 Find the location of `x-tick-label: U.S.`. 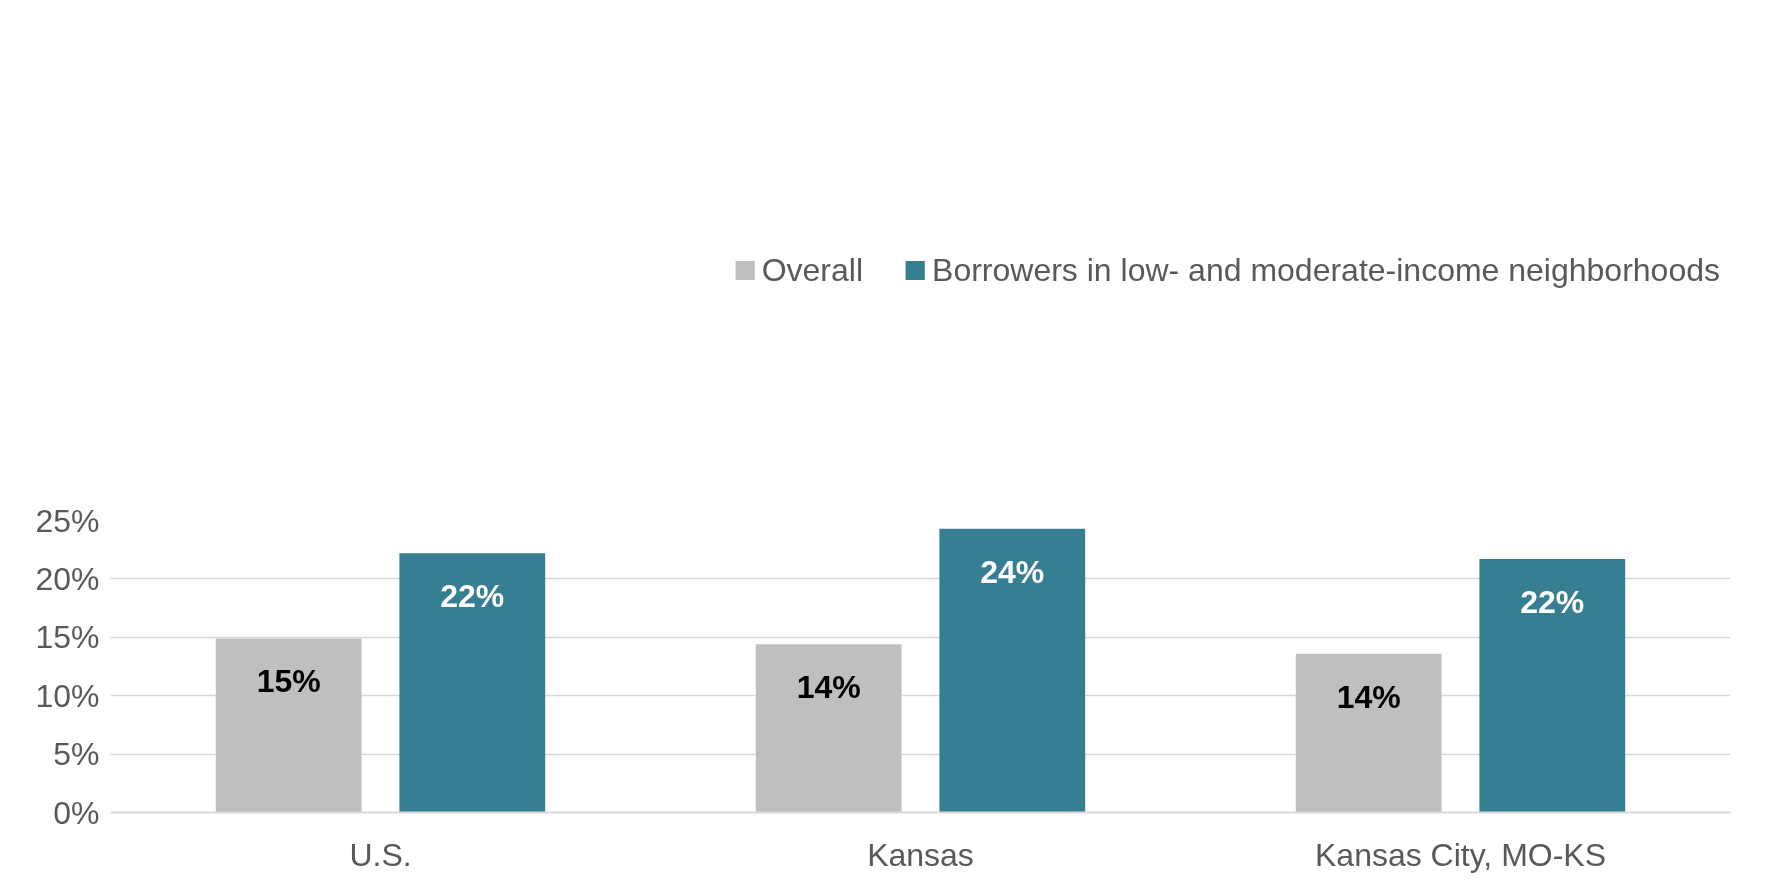

x-tick-label: U.S. is located at coordinates (380, 854).